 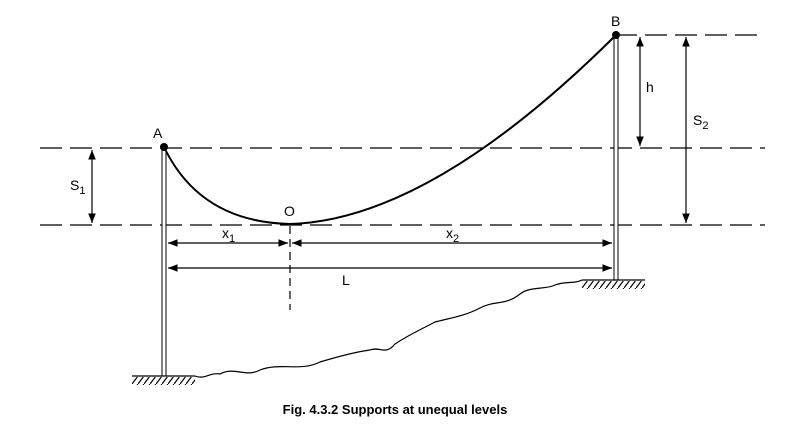 What do you see at coordinates (616, 35) in the screenshot?
I see `support-b` at bounding box center [616, 35].